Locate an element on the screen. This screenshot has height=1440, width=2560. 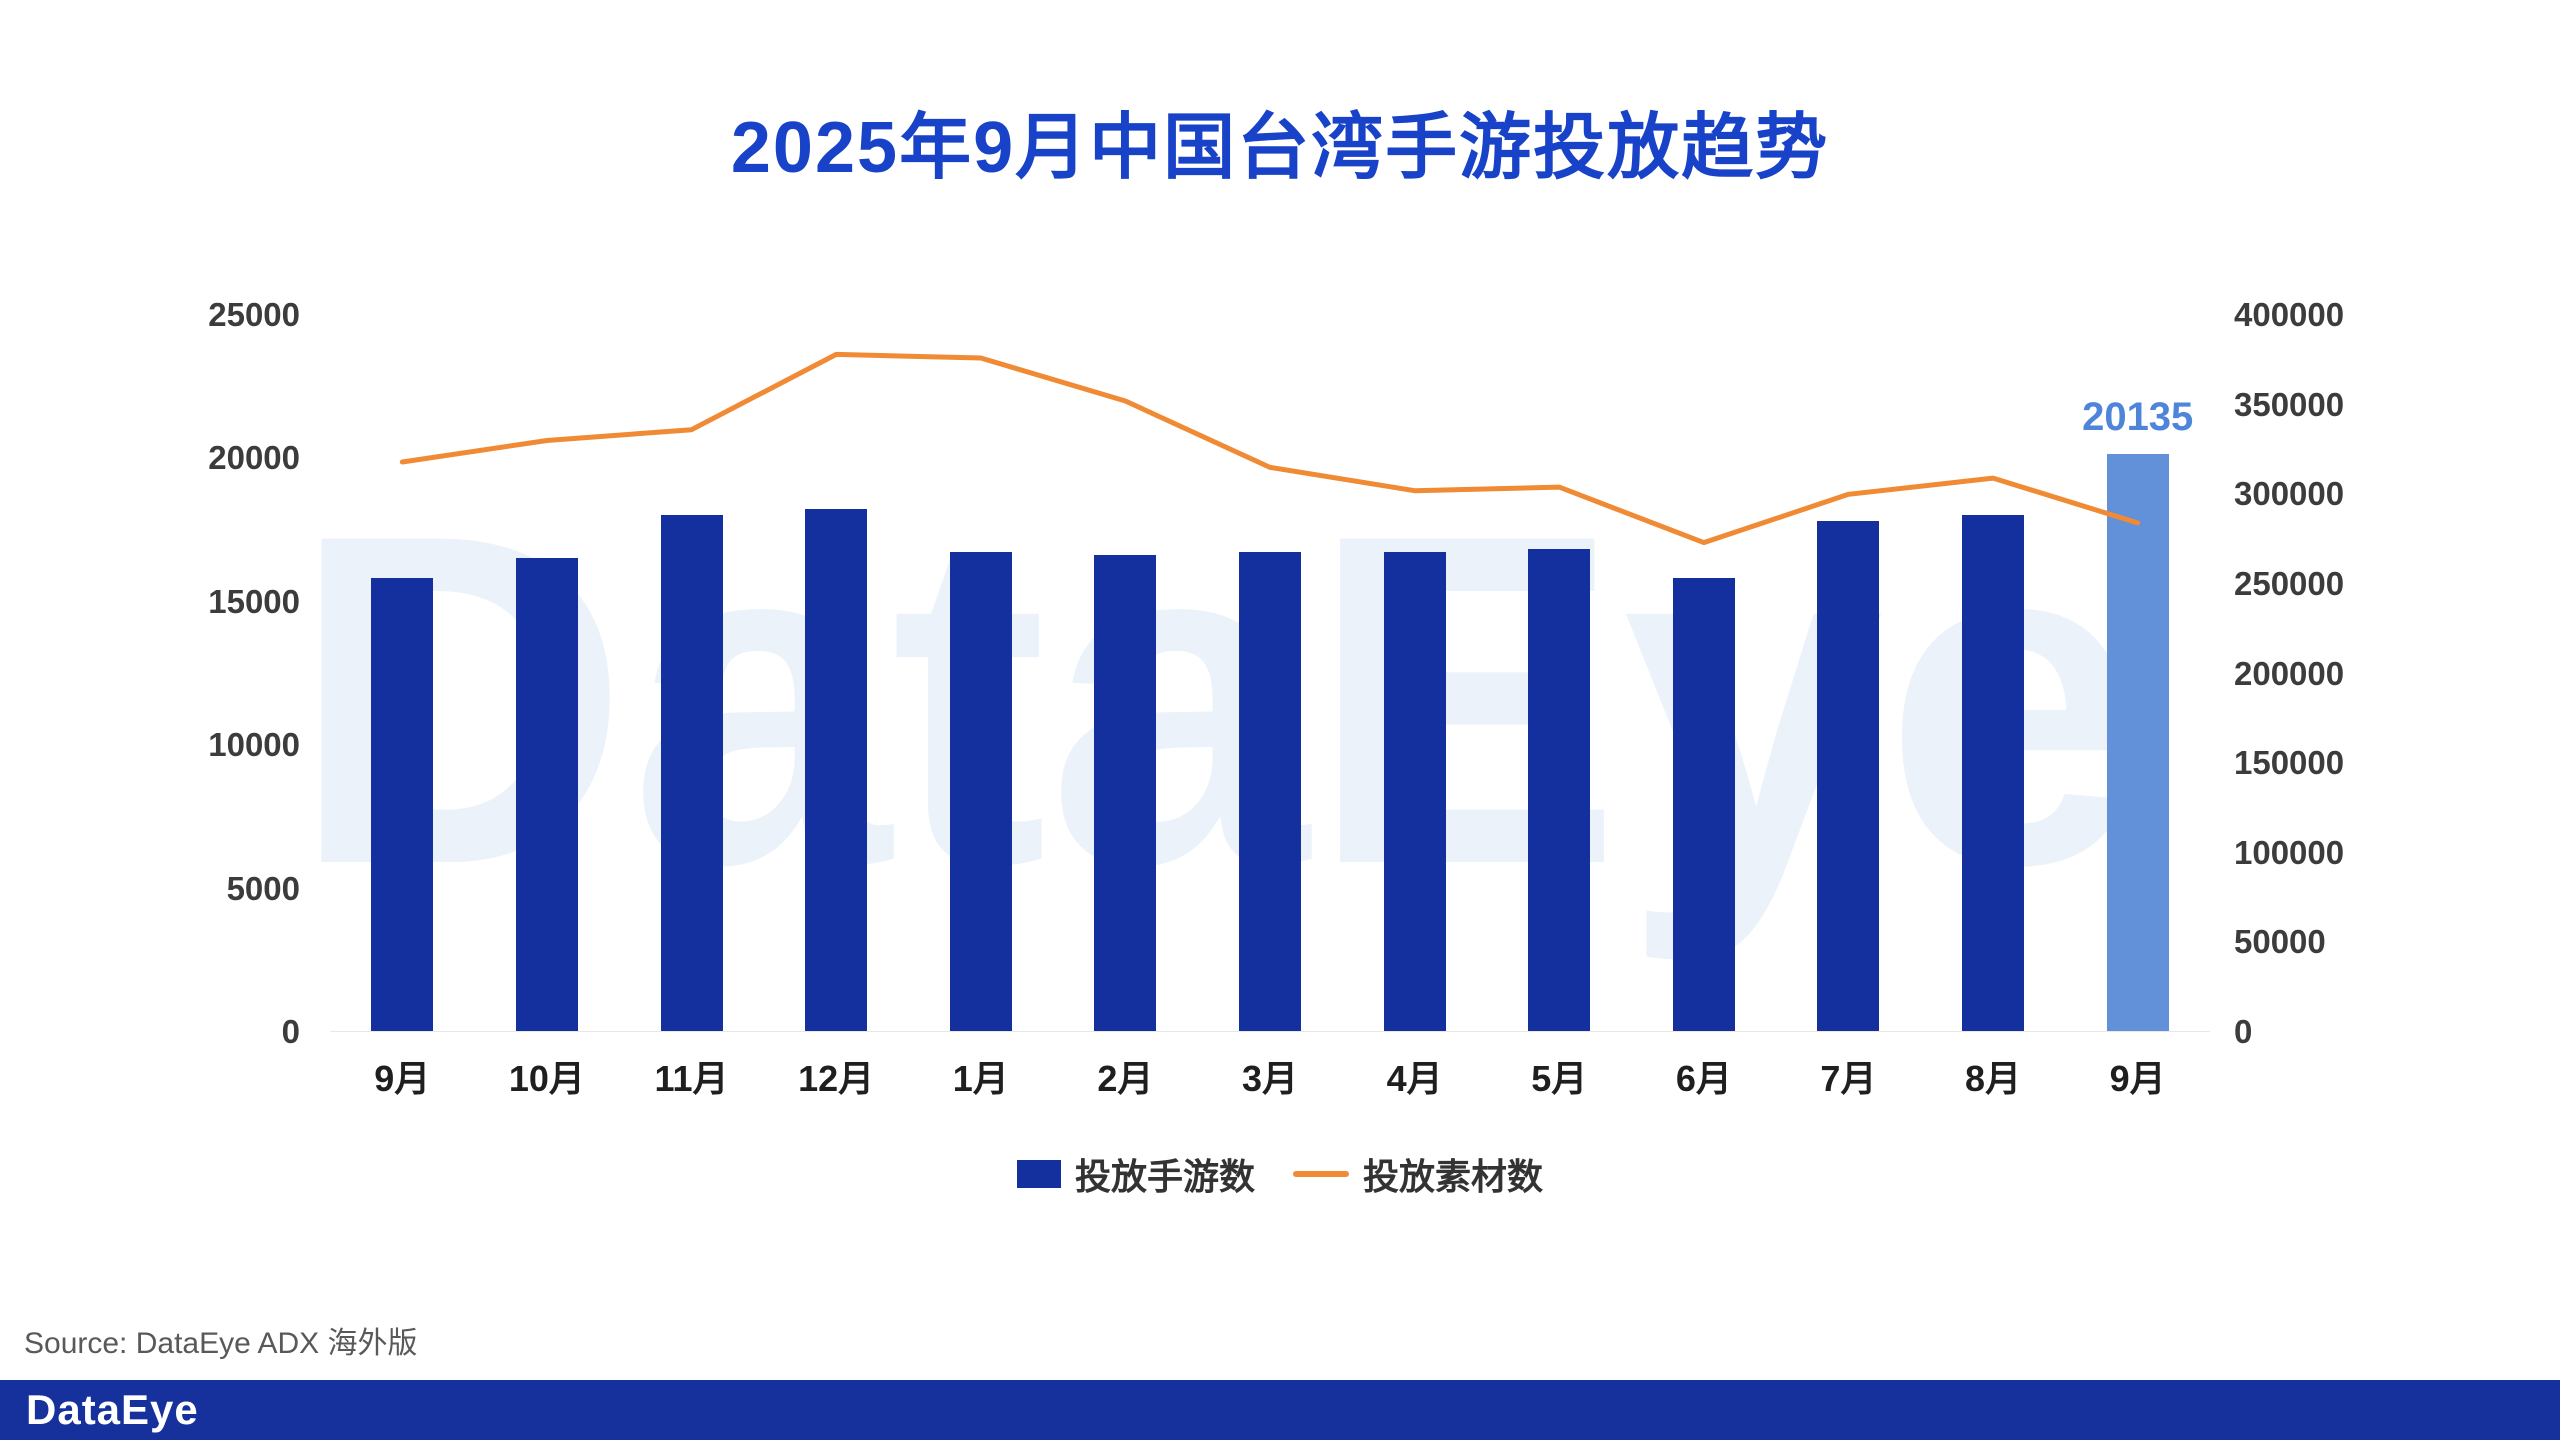
x-axis-label: 10月 is located at coordinates (546, 1078).